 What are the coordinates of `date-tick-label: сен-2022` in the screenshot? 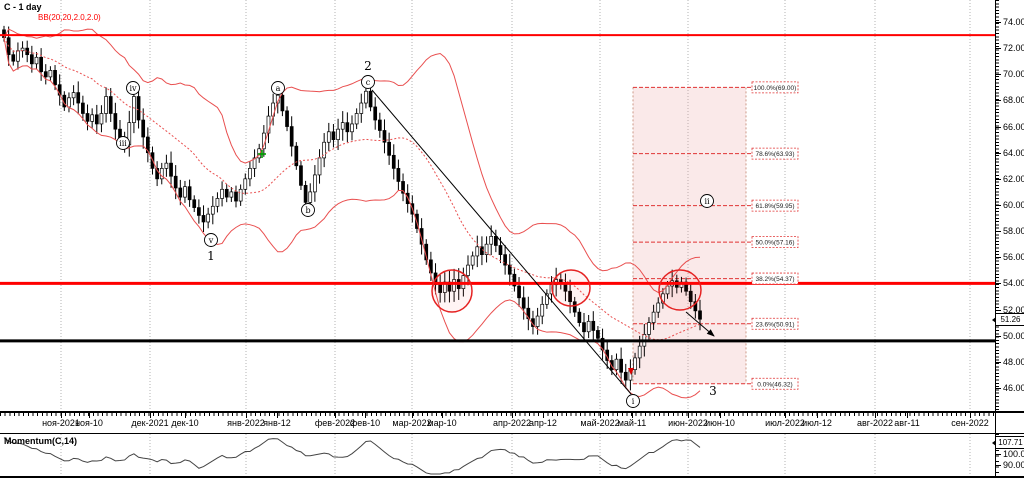 It's located at (970, 423).